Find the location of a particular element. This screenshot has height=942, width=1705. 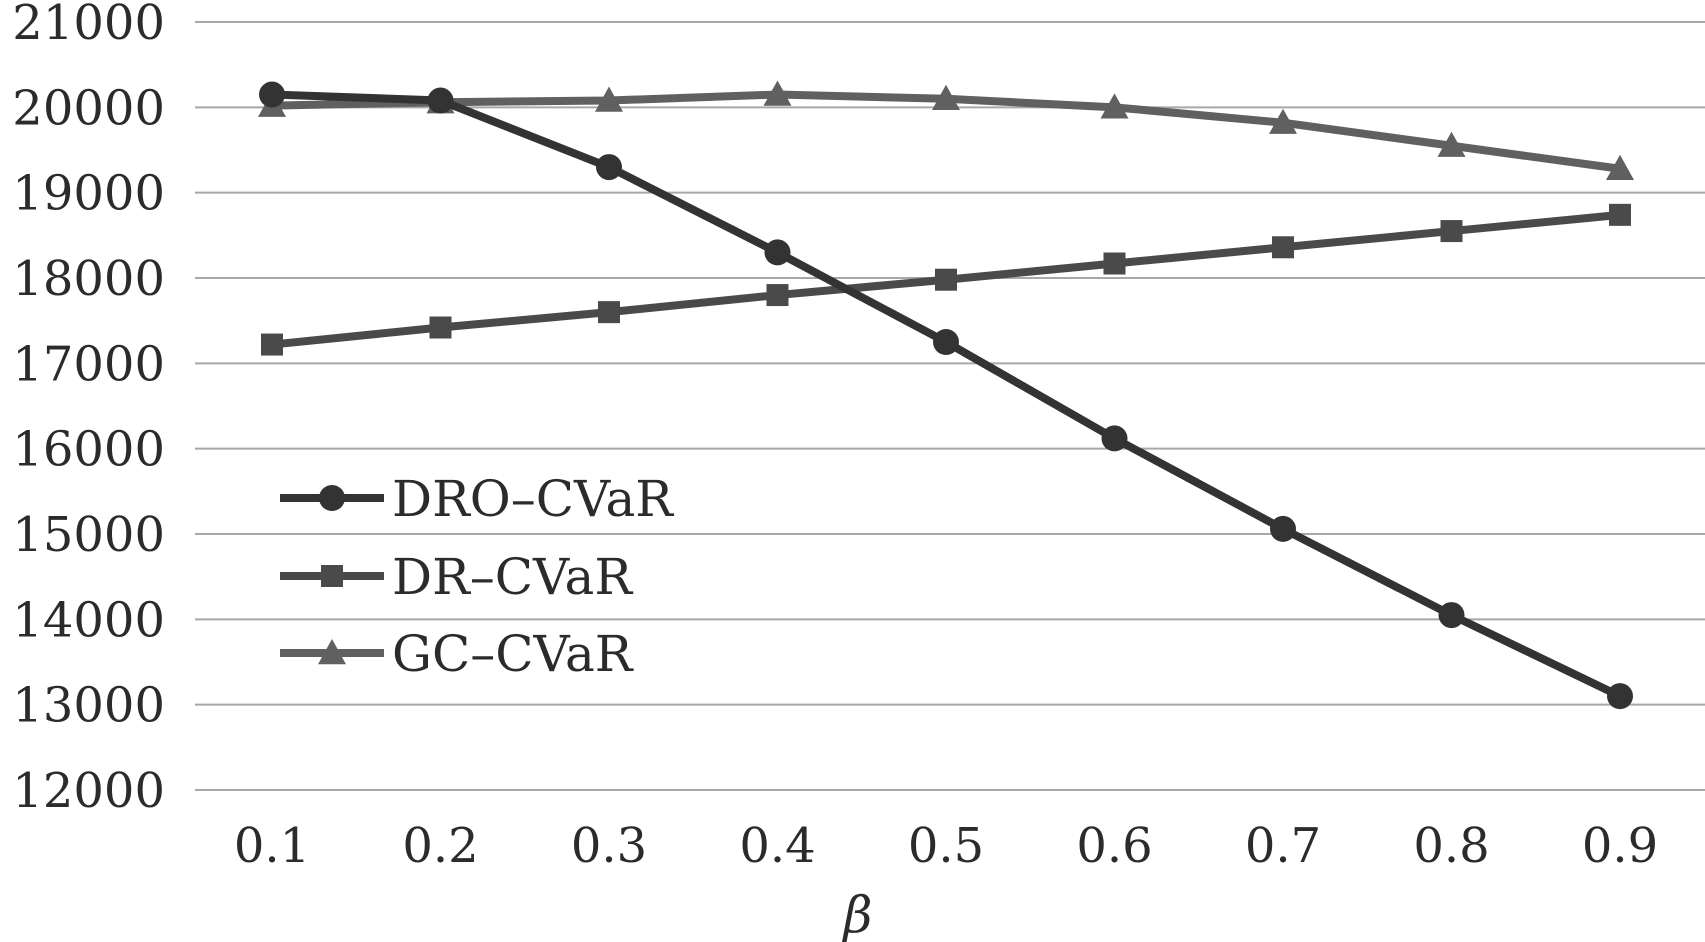

legend-item: GC–CVaR is located at coordinates (457, 654).